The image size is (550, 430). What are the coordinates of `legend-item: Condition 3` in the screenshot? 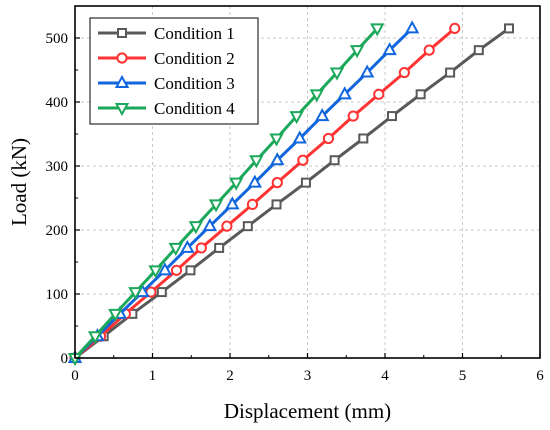 It's located at (166, 83).